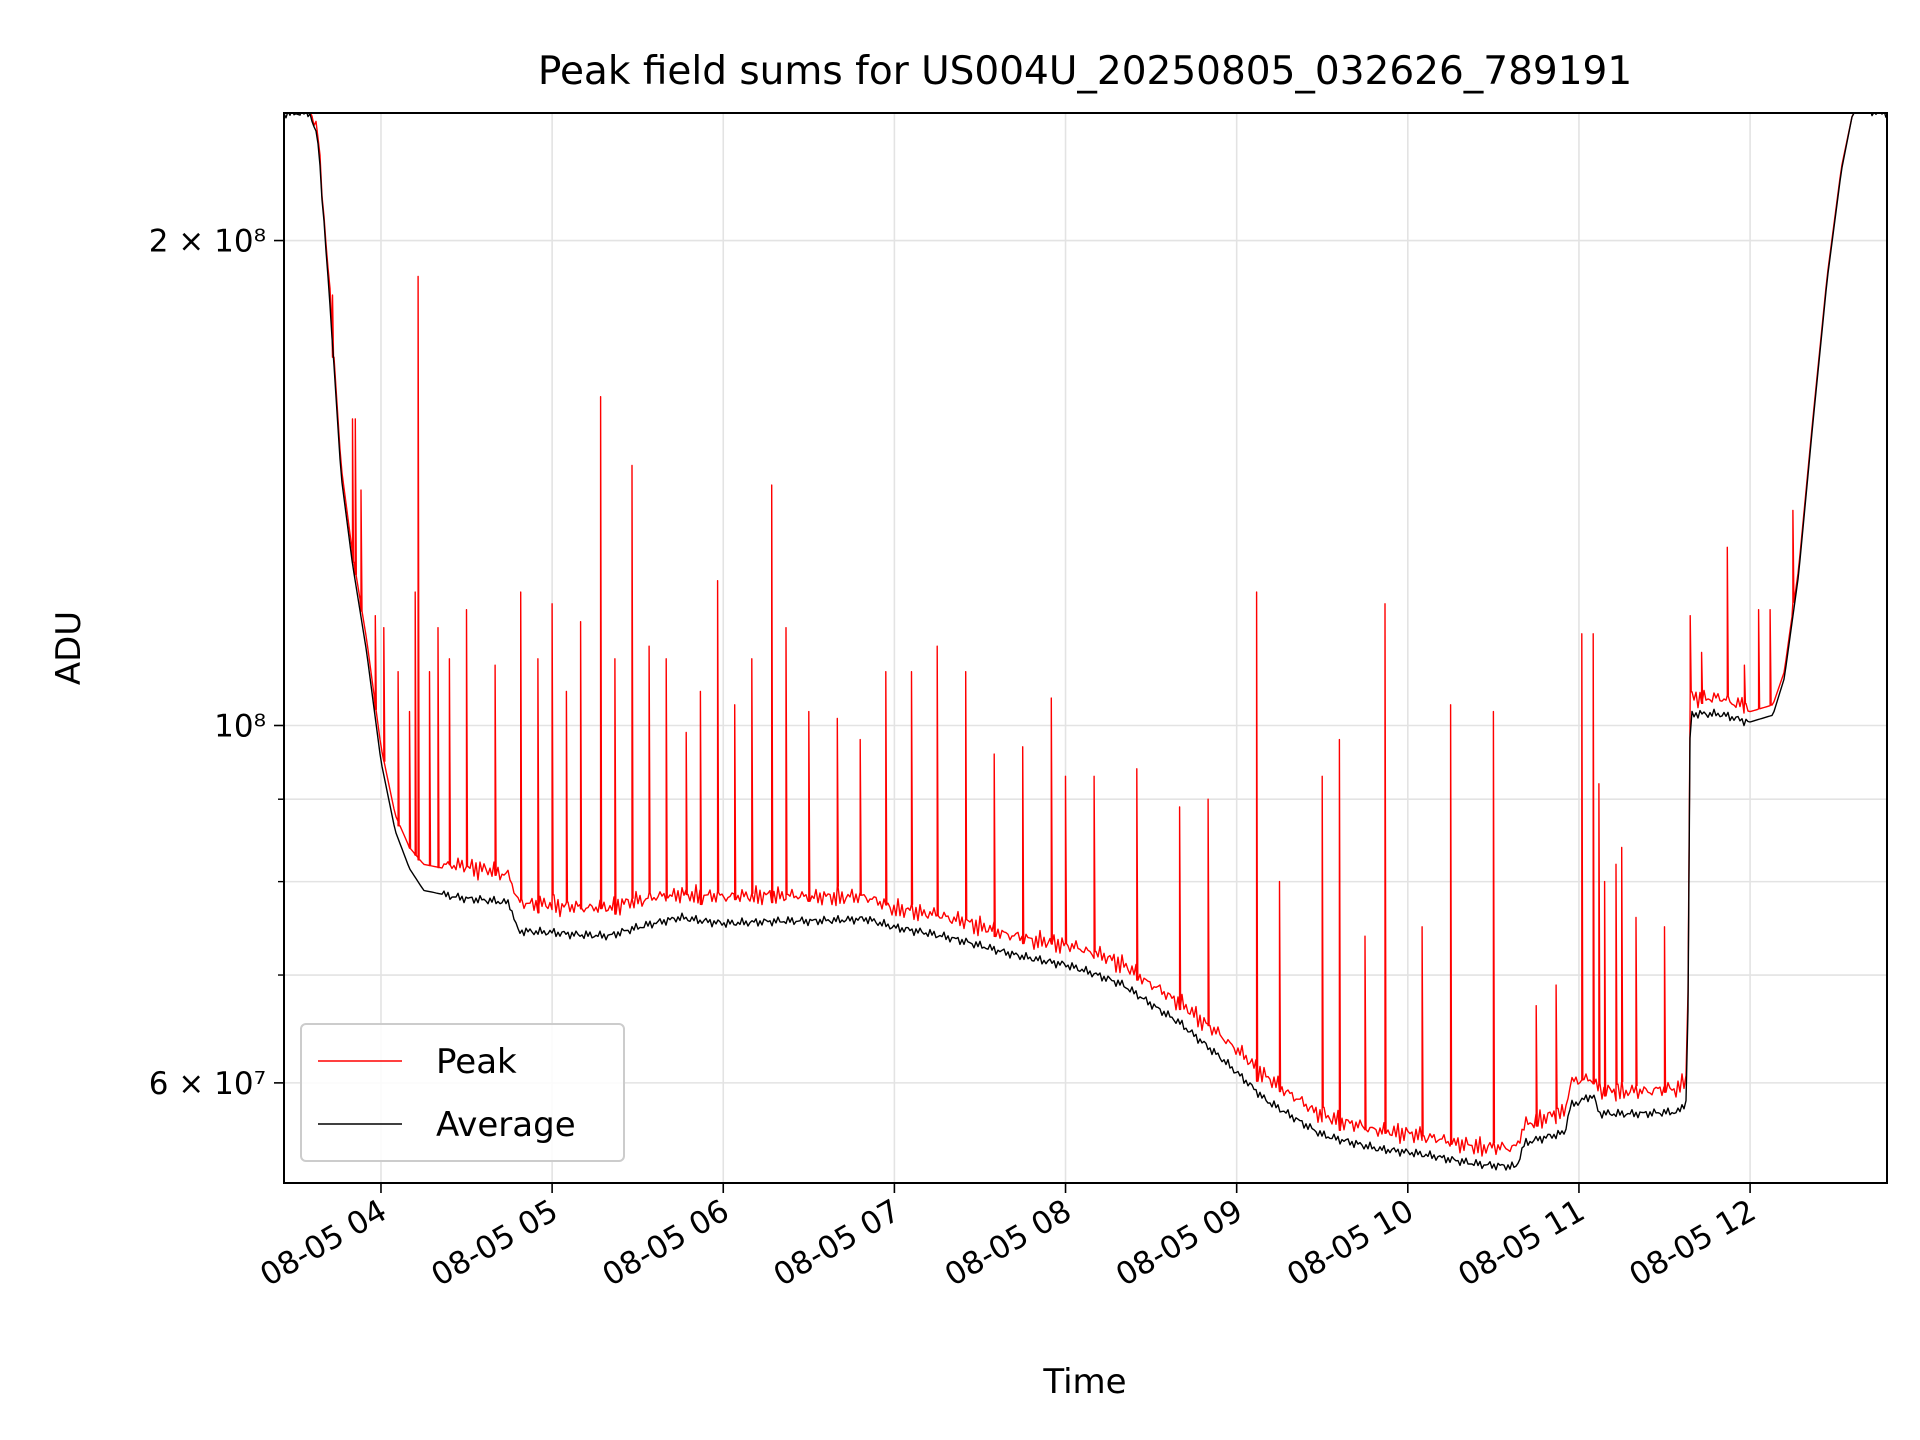  Describe the element at coordinates (240, 726) in the screenshot. I see `y-tick-label: 10⁸` at that location.